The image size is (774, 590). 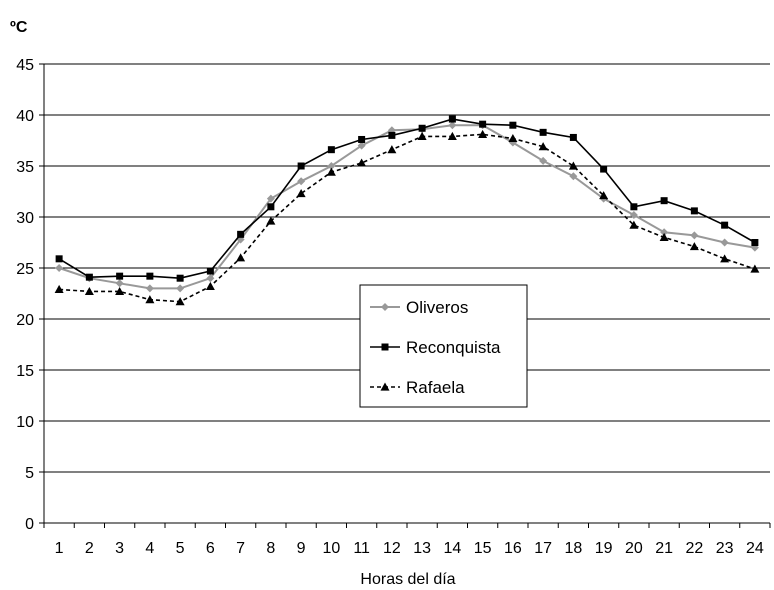 What do you see at coordinates (331, 548) in the screenshot?
I see `x-tick-label-10: 10` at bounding box center [331, 548].